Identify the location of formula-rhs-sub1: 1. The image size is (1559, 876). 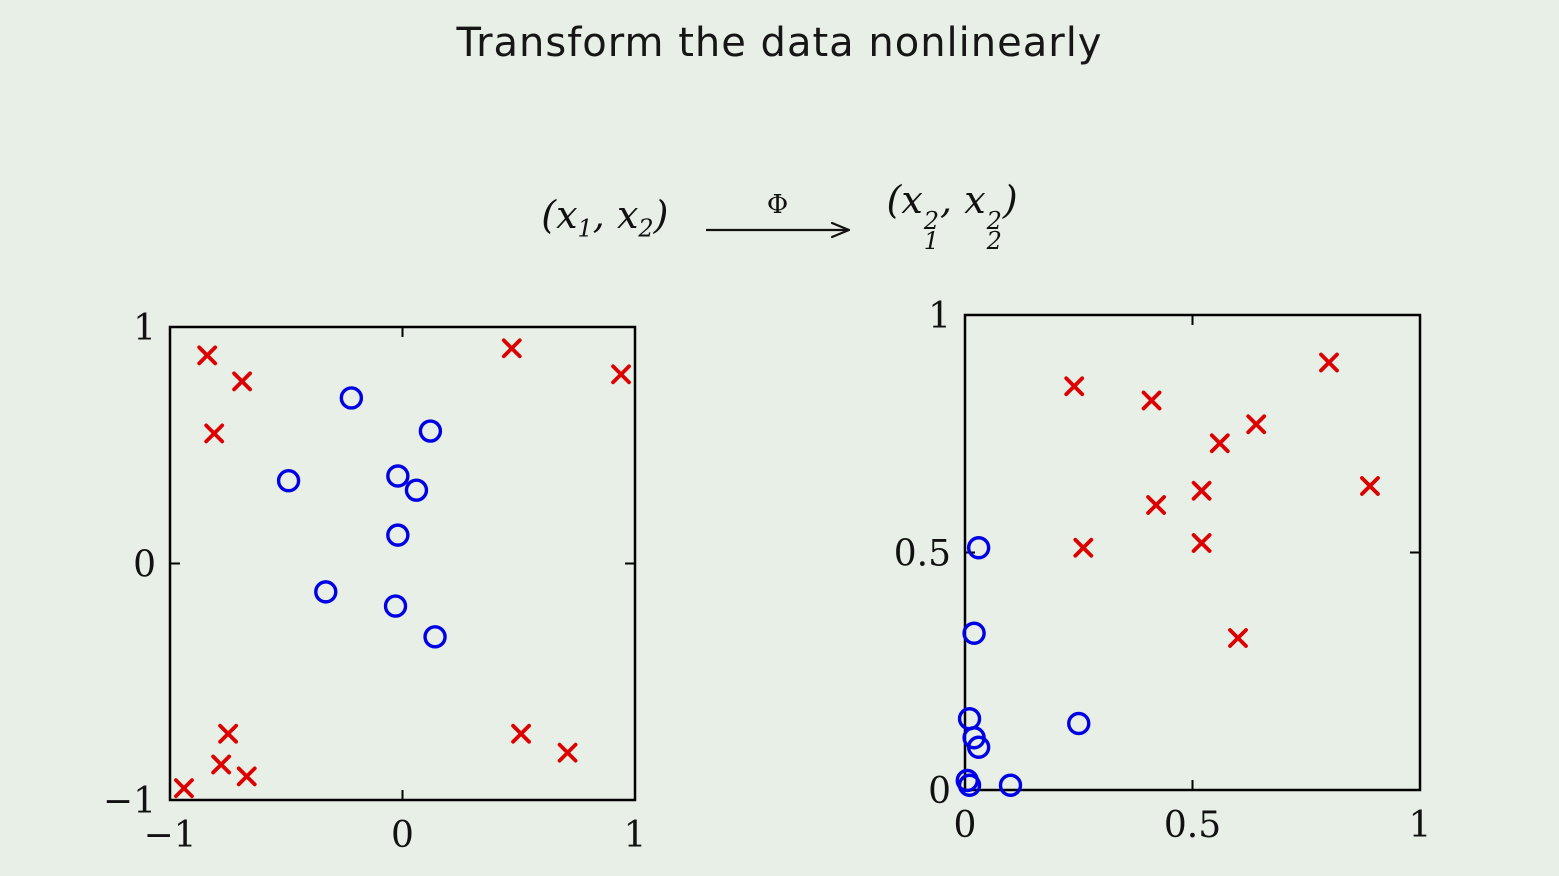
(931, 241).